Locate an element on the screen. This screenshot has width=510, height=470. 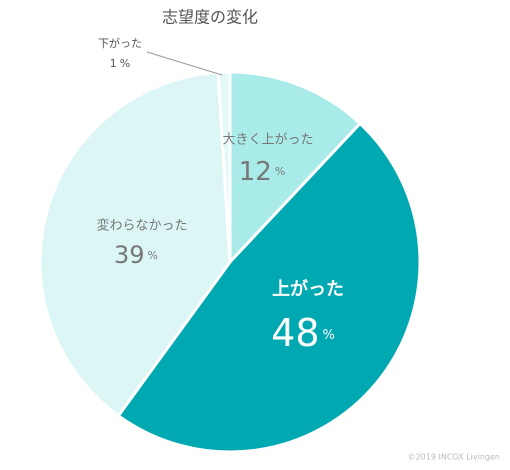
slice-label: 変わらなかった is located at coordinates (141, 226).